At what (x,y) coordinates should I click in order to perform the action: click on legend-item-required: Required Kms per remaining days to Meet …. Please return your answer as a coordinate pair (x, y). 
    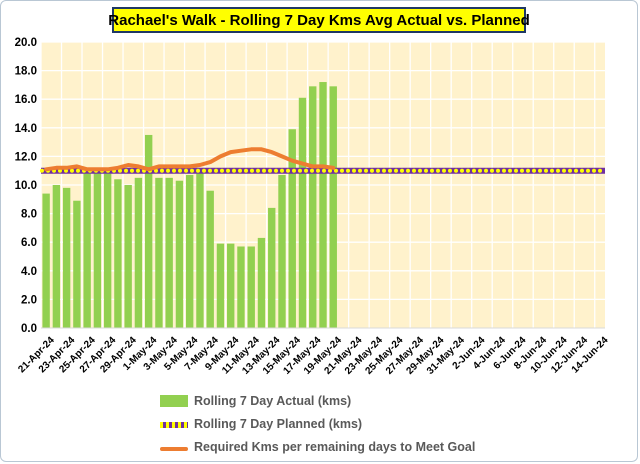
    Looking at the image, I should click on (317, 446).